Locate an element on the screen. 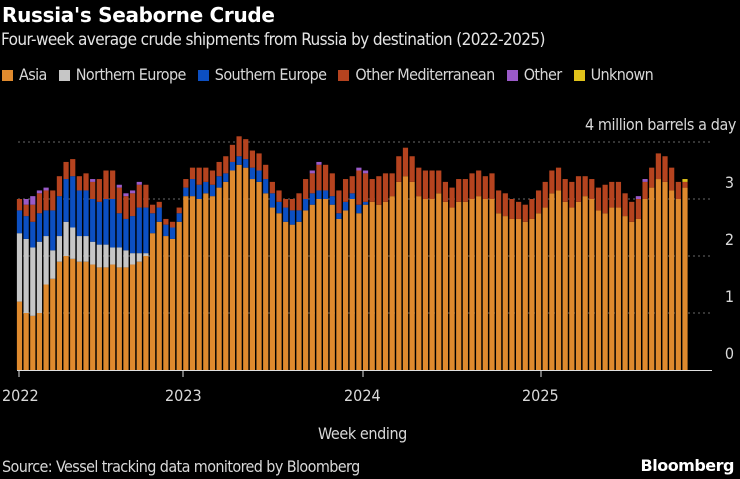  y-tick-label-1: 1 is located at coordinates (729, 296).